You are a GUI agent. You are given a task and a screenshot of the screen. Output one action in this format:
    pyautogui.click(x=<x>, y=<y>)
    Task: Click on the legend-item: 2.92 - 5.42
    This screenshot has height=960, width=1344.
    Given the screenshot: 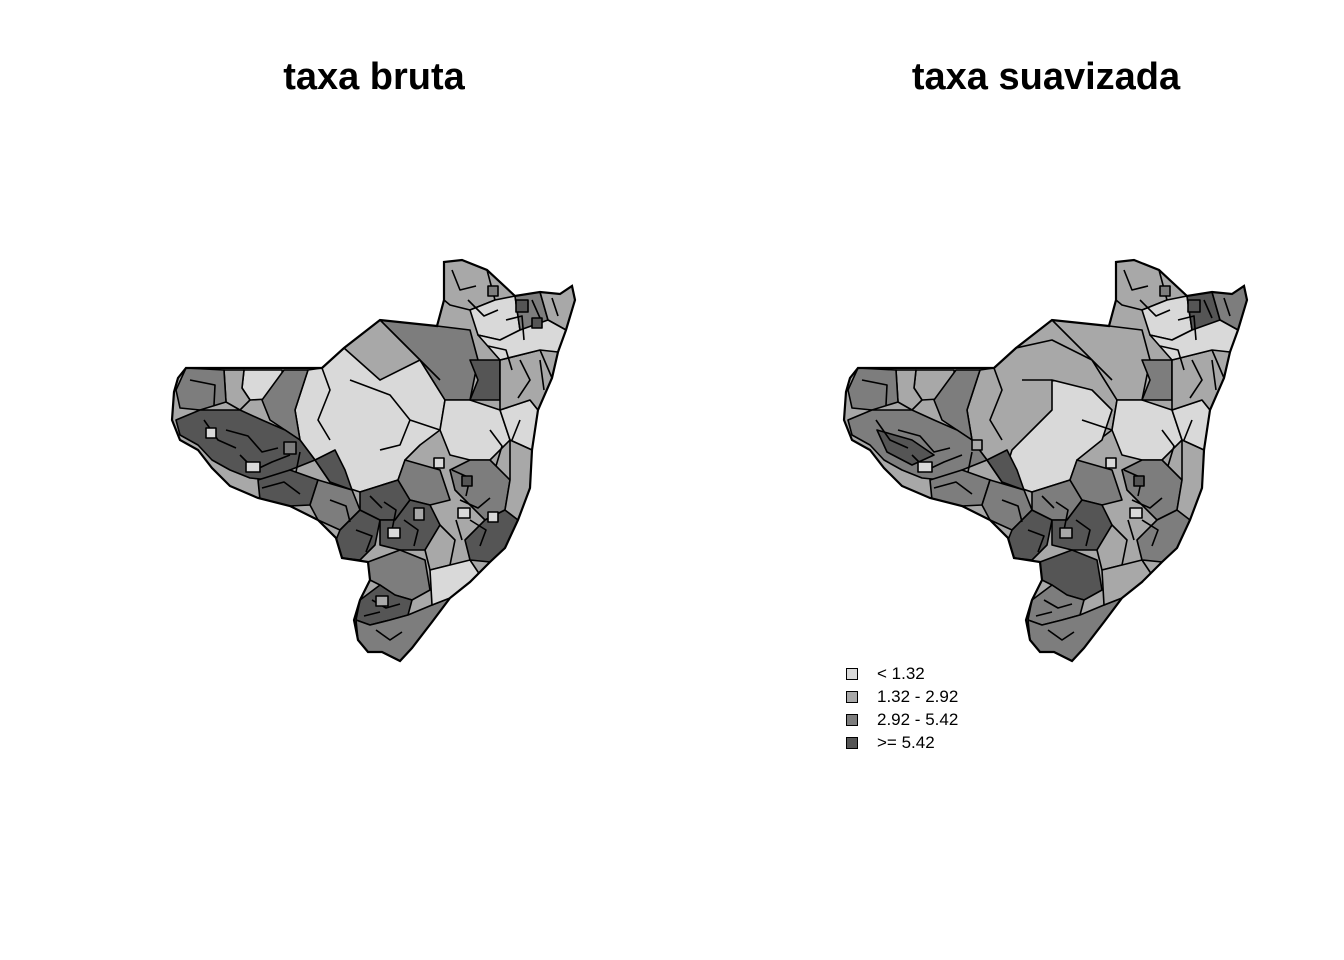 What is the action you would take?
    pyautogui.click(x=902, y=719)
    